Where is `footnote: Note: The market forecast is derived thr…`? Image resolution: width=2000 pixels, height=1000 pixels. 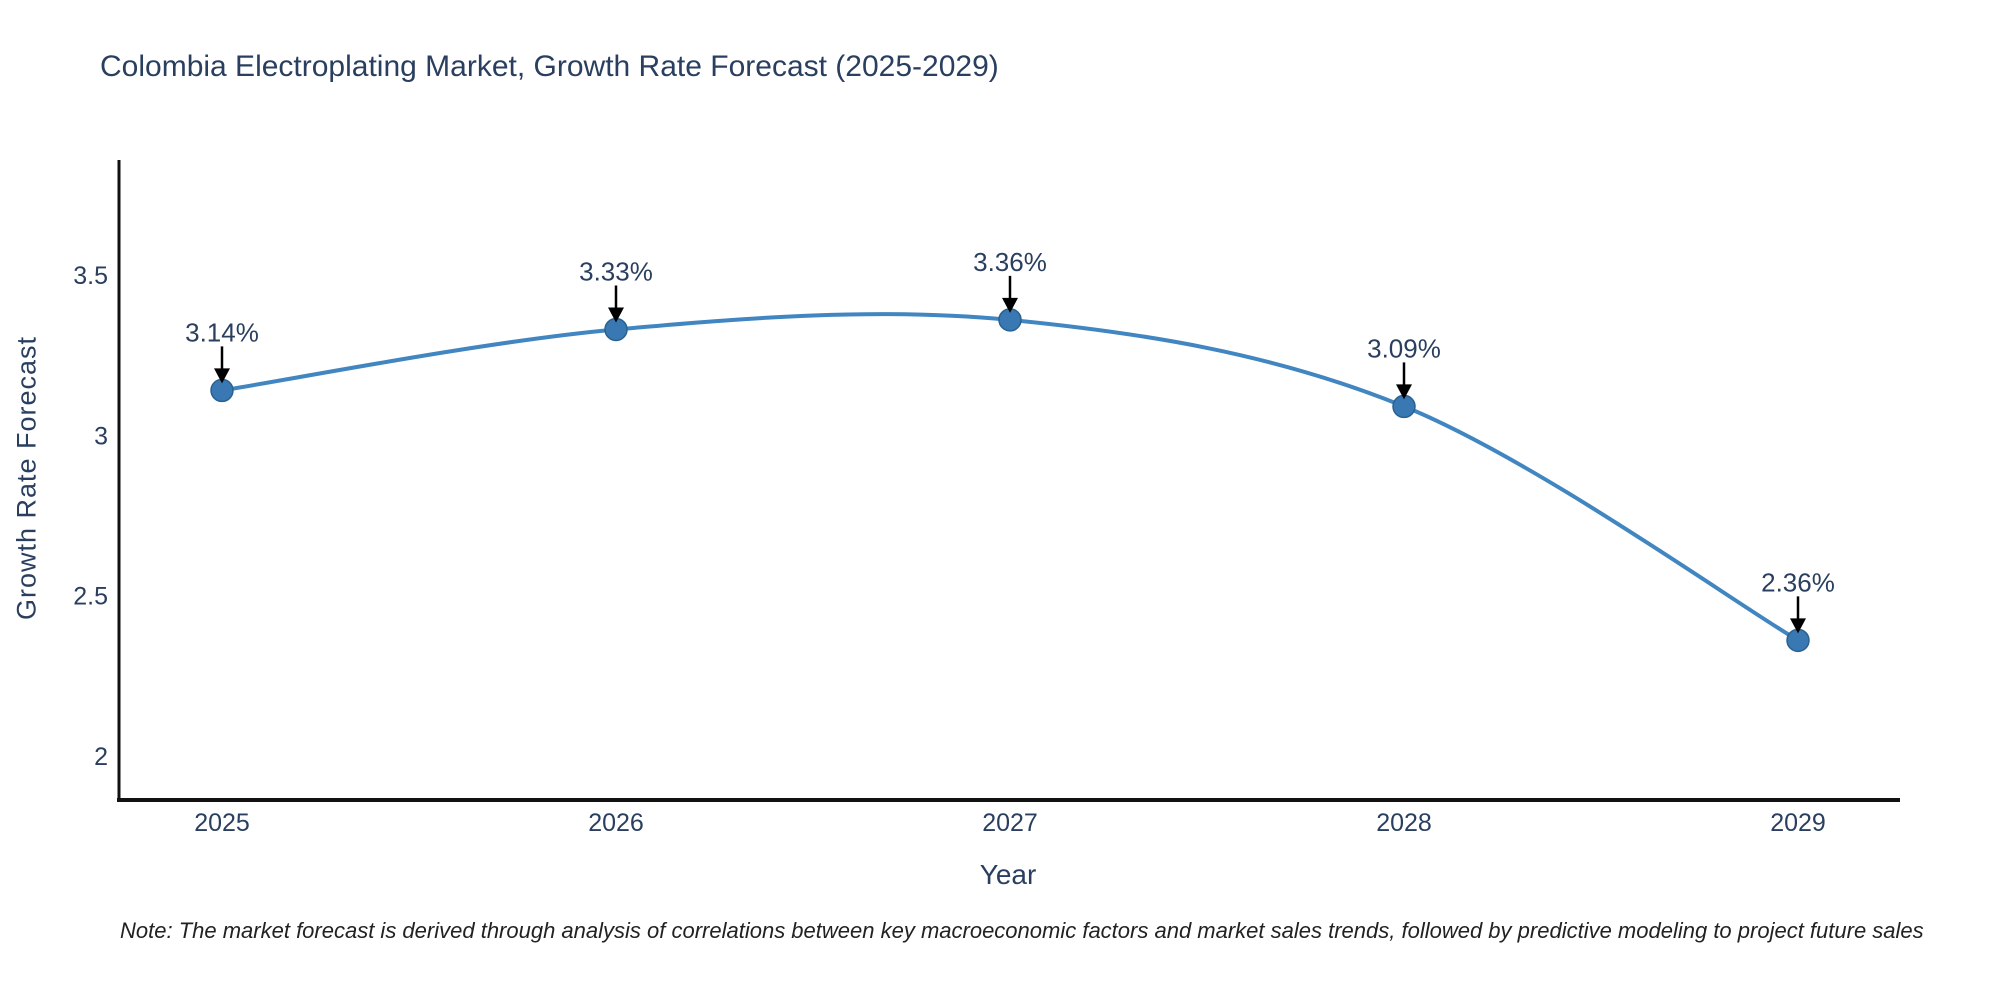
footnote: Note: The market forecast is derived thr… is located at coordinates (1022, 930).